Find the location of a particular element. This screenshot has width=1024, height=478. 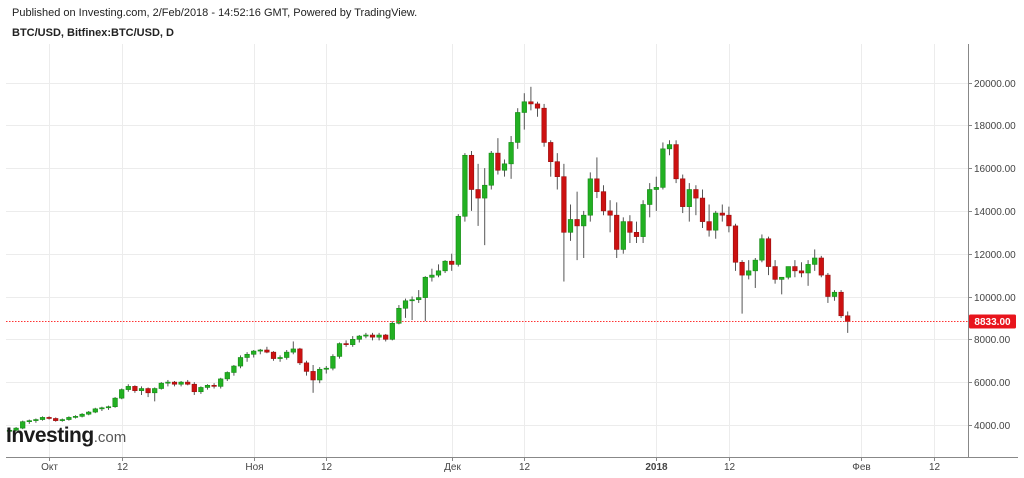

logo-suffix: .com is located at coordinates (110, 437).